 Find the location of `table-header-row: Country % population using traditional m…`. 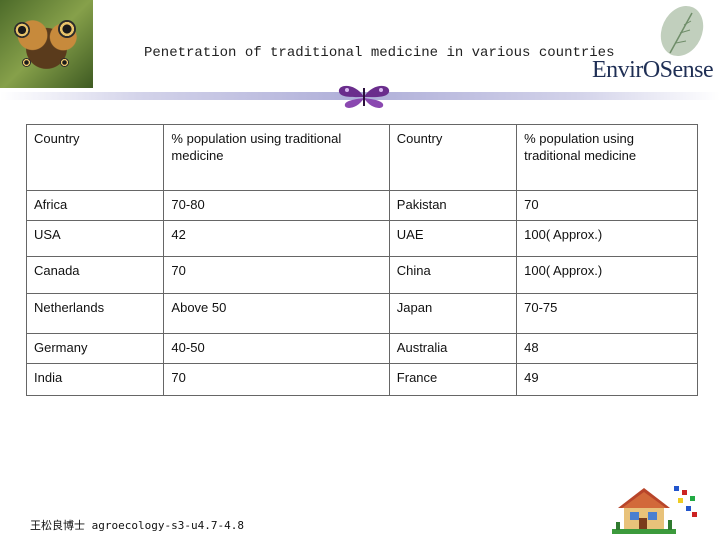

table-header-row: Country % population using traditional m… is located at coordinates (361, 157).